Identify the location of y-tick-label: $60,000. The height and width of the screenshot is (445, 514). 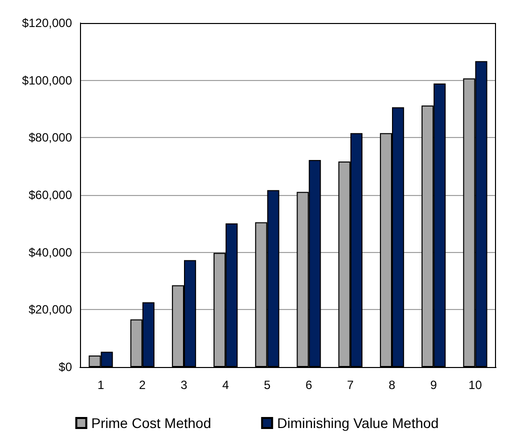
(50, 195).